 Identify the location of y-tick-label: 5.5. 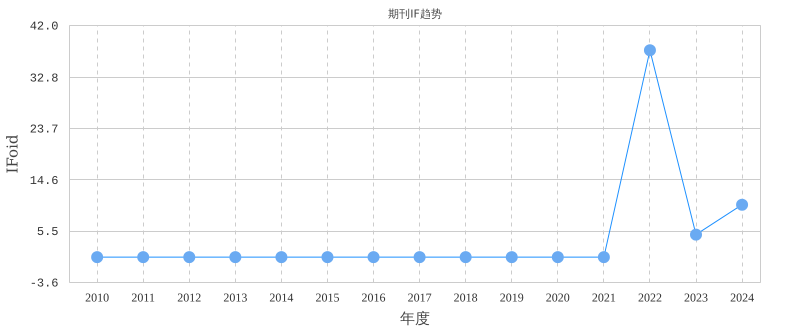
(47, 232).